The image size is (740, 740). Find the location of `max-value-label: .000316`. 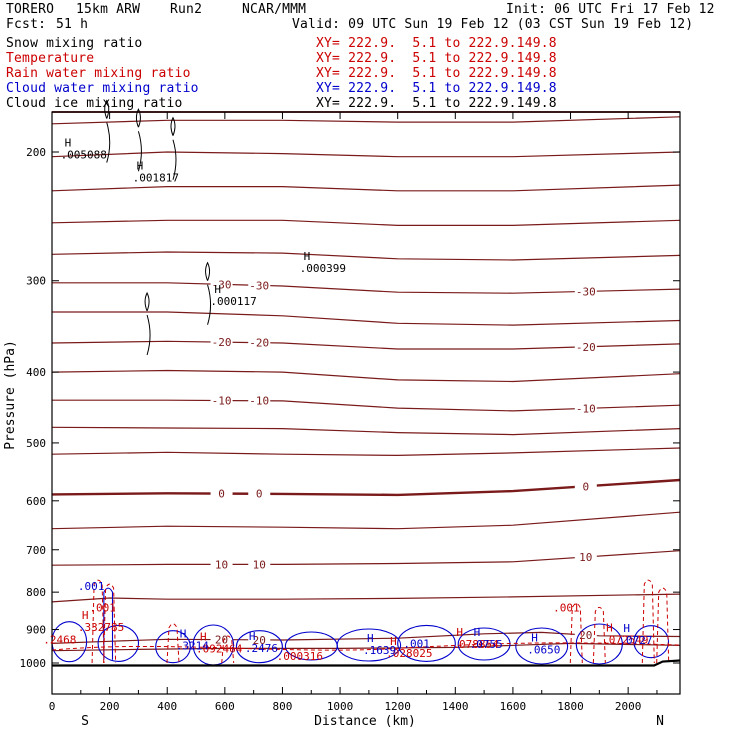

max-value-label: .000316 is located at coordinates (300, 656).